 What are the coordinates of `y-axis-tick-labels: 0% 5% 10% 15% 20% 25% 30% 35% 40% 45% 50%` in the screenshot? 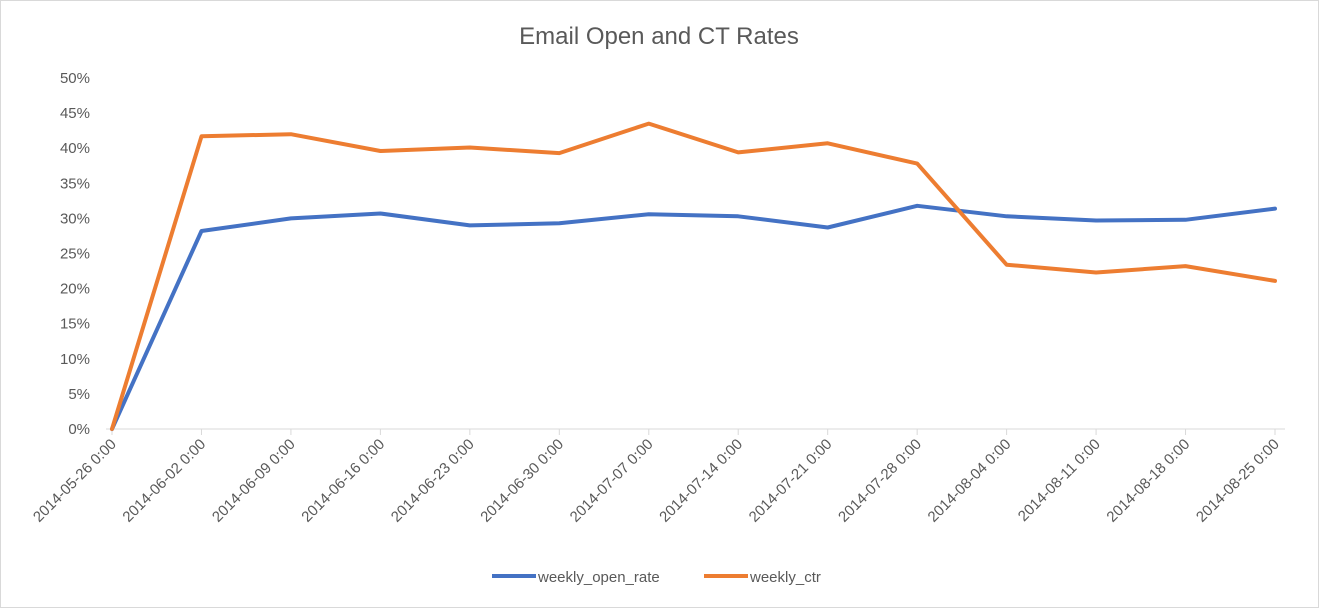 It's located at (75, 254).